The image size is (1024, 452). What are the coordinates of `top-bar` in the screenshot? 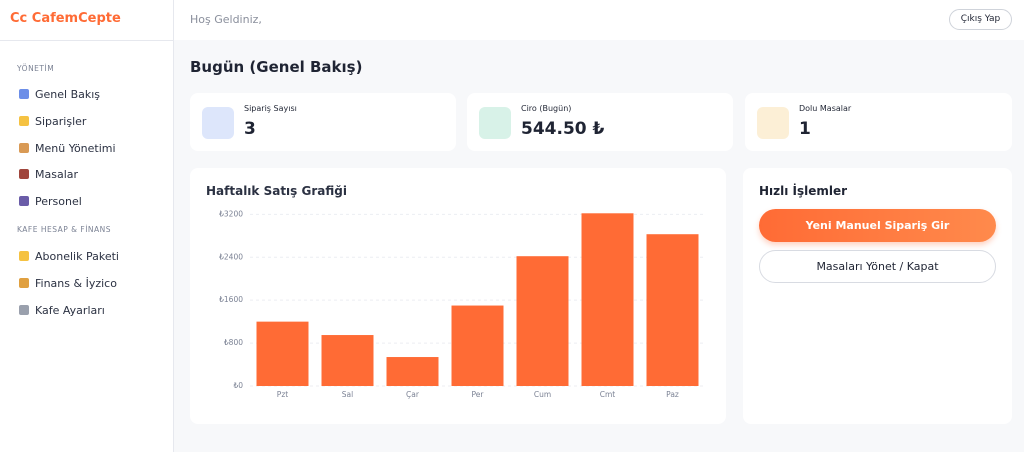 It's located at (599, 20).